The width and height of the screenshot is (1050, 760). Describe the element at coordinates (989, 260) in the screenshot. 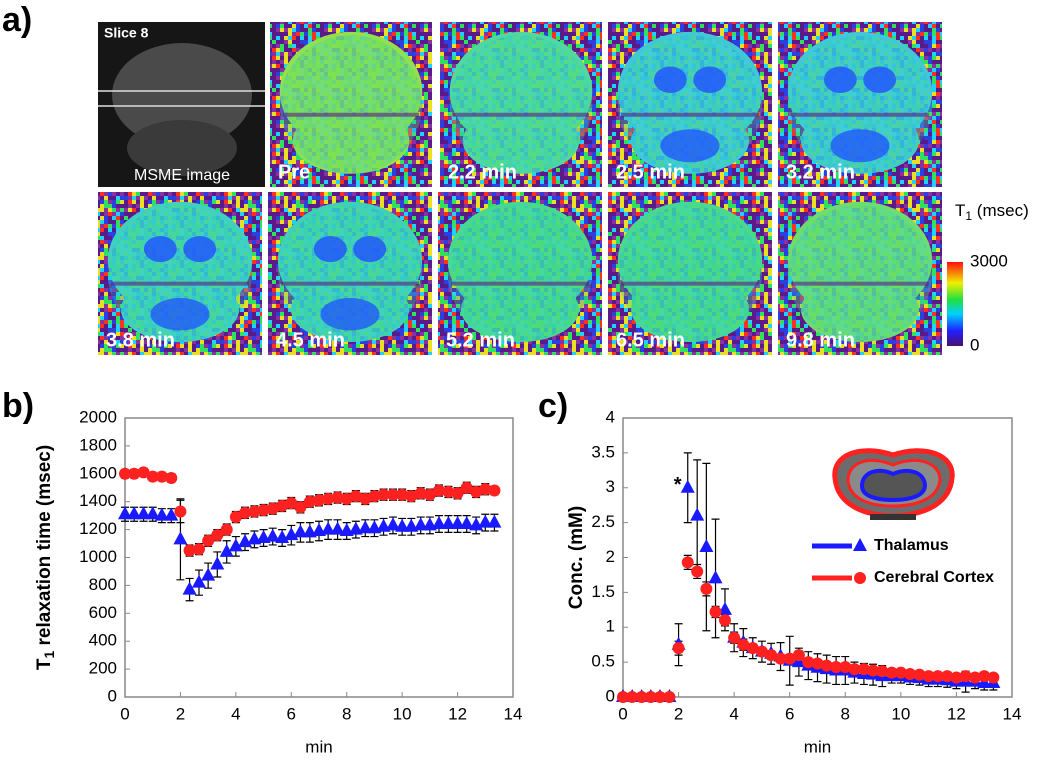

I see `colorbar-tick-label: 3000` at that location.